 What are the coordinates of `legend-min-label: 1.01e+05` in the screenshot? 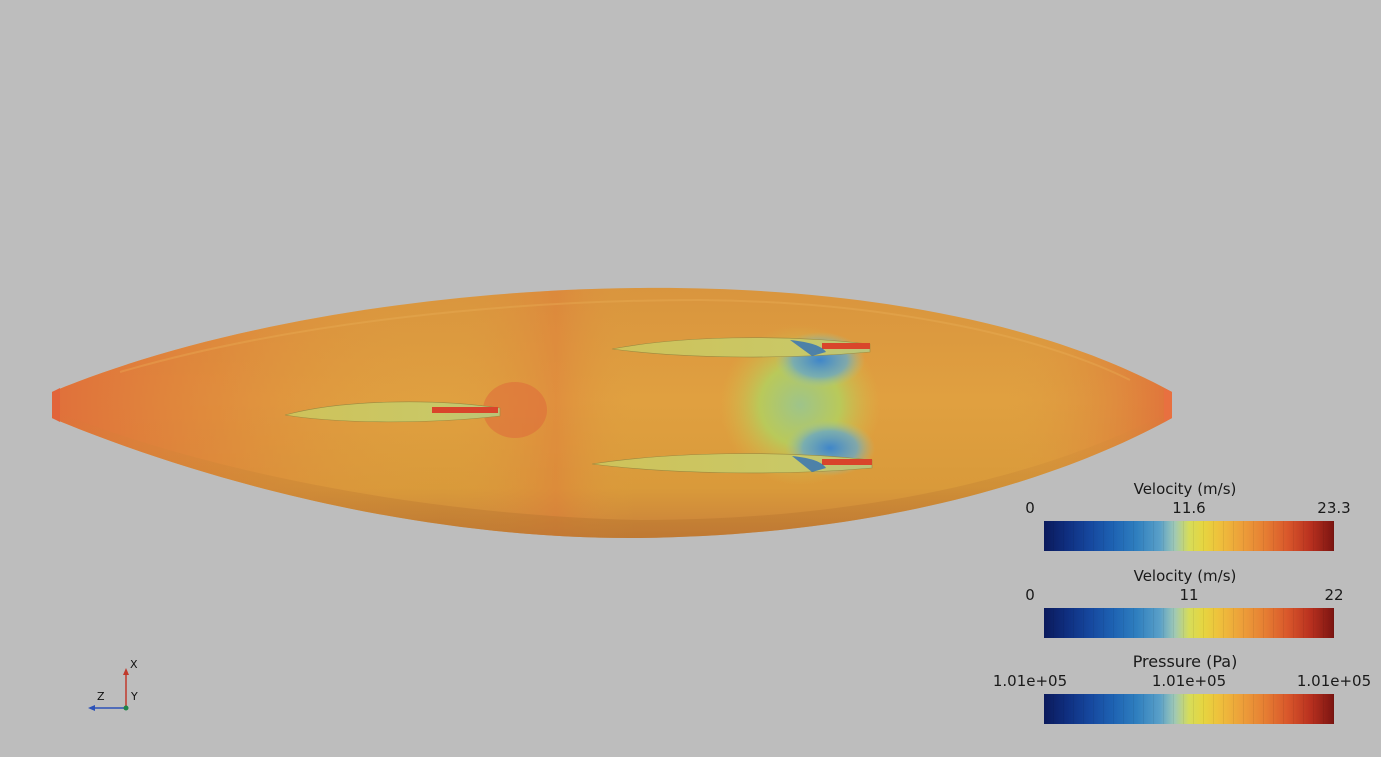 It's located at (1030, 681).